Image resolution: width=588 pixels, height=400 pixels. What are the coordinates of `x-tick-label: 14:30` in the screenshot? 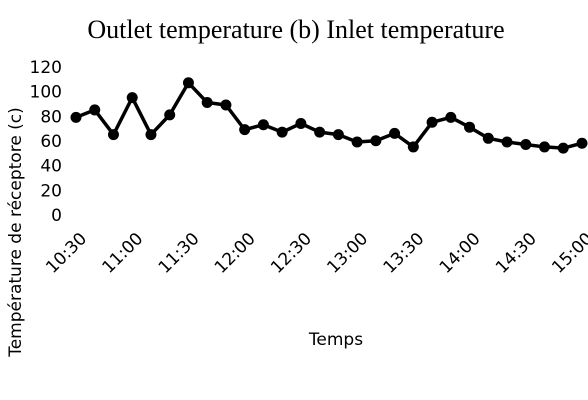 It's located at (516, 253).